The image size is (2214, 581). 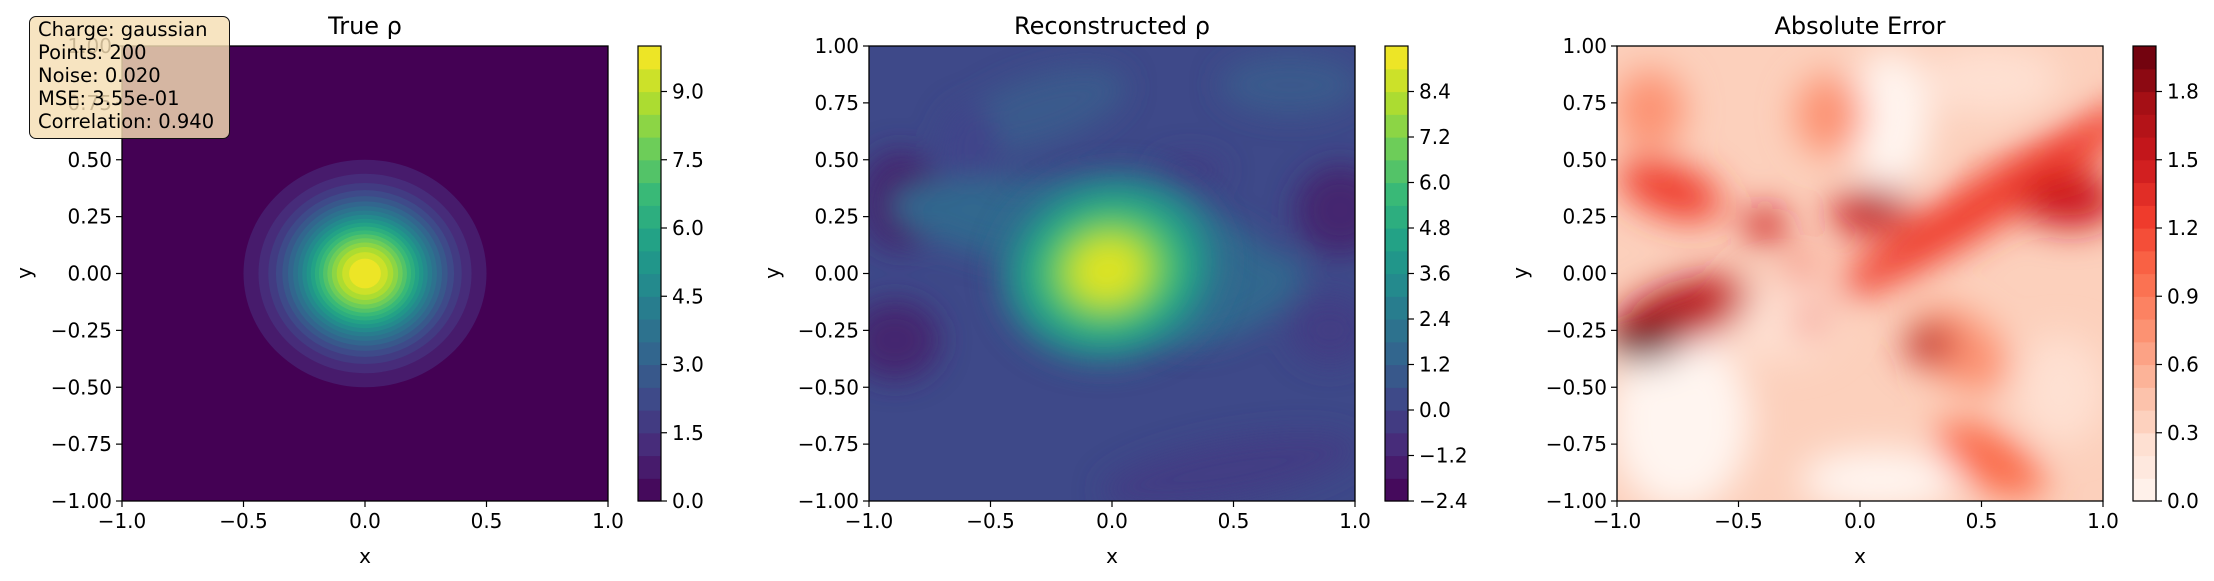 What do you see at coordinates (2183, 228) in the screenshot?
I see `colorbar-tick-label: 1.2` at bounding box center [2183, 228].